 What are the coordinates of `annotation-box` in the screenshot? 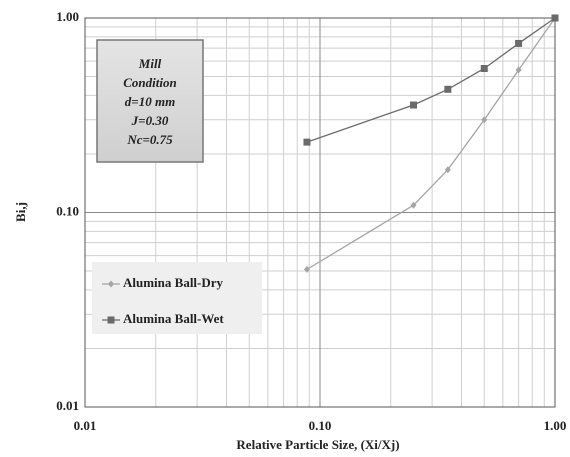 It's located at (150, 101).